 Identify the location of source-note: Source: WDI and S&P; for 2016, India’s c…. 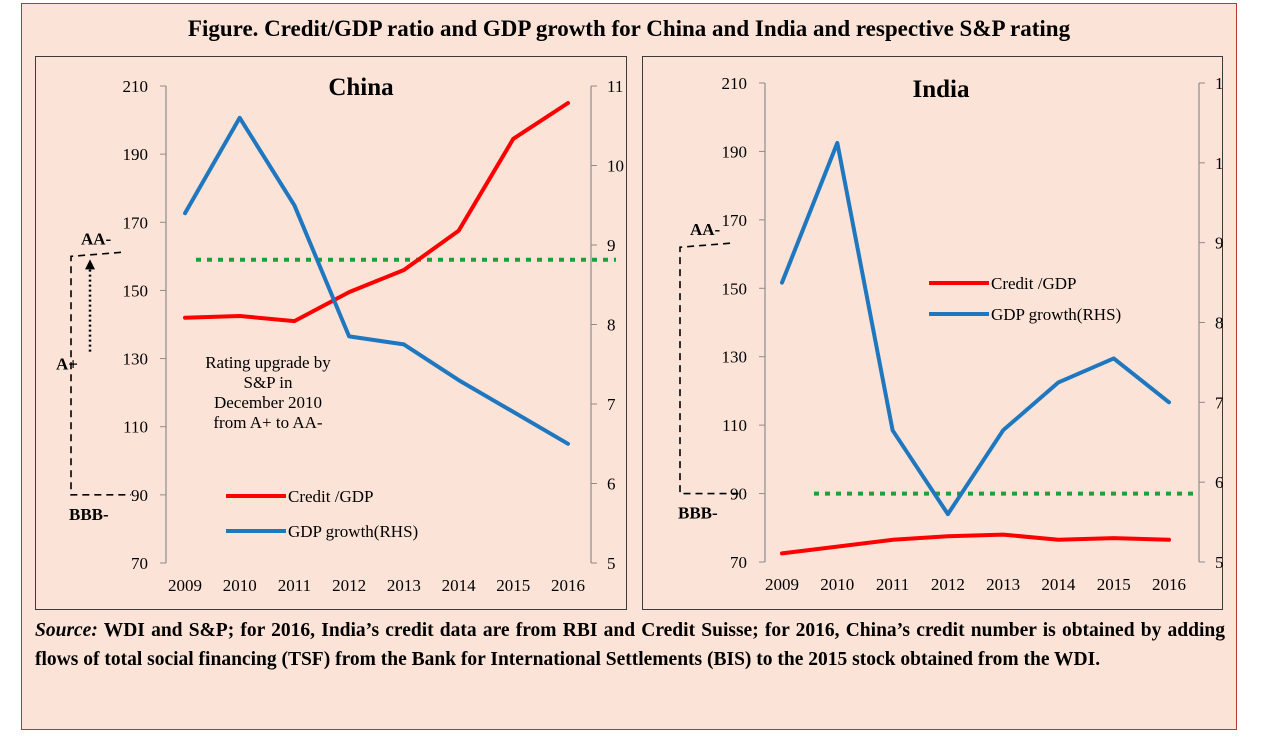
(630, 645).